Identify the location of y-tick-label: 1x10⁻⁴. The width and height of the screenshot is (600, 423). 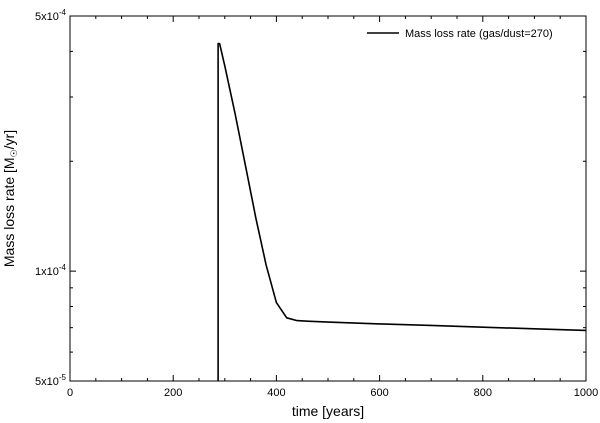
(51, 270).